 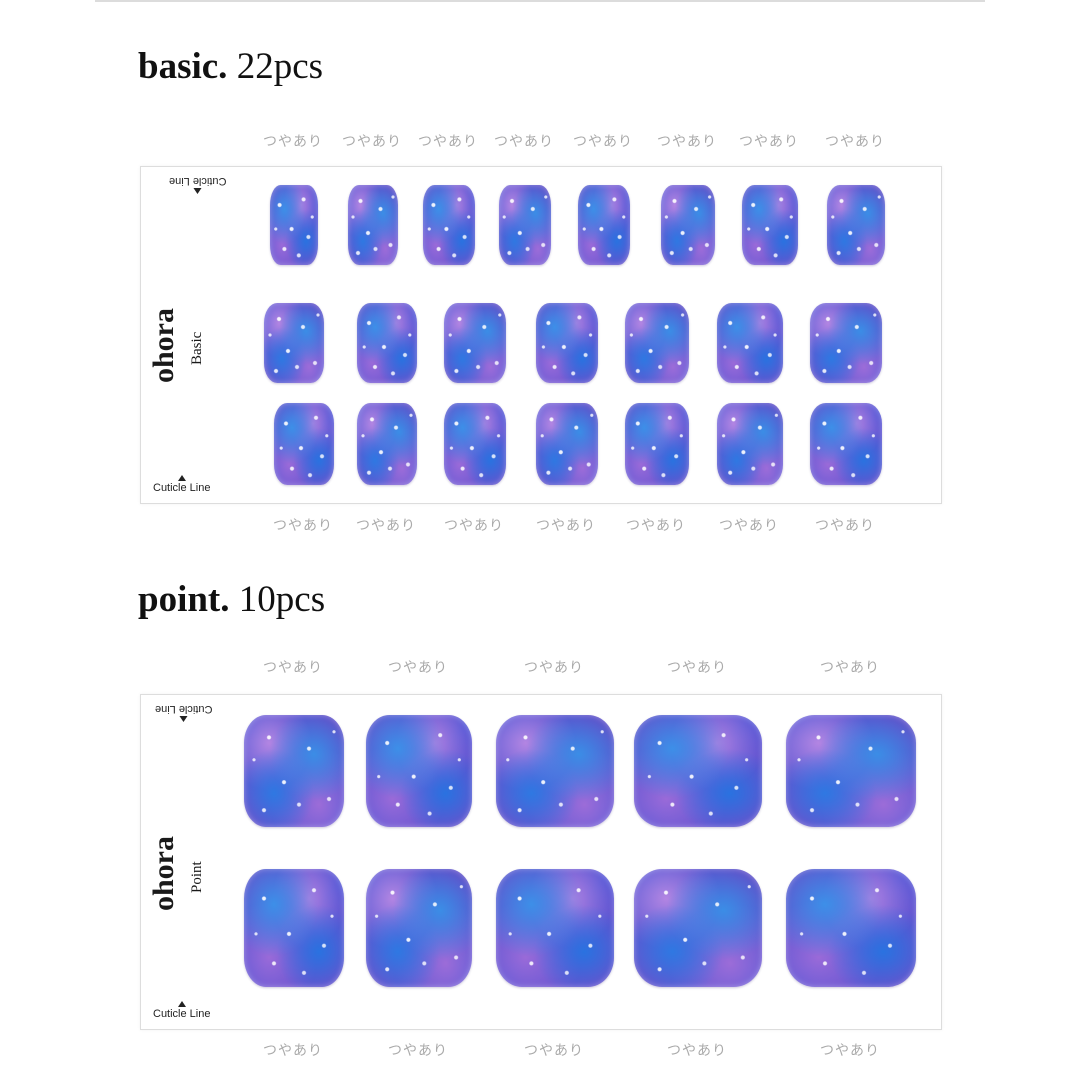 I want to click on heading-count: 10pcs, so click(x=282, y=599).